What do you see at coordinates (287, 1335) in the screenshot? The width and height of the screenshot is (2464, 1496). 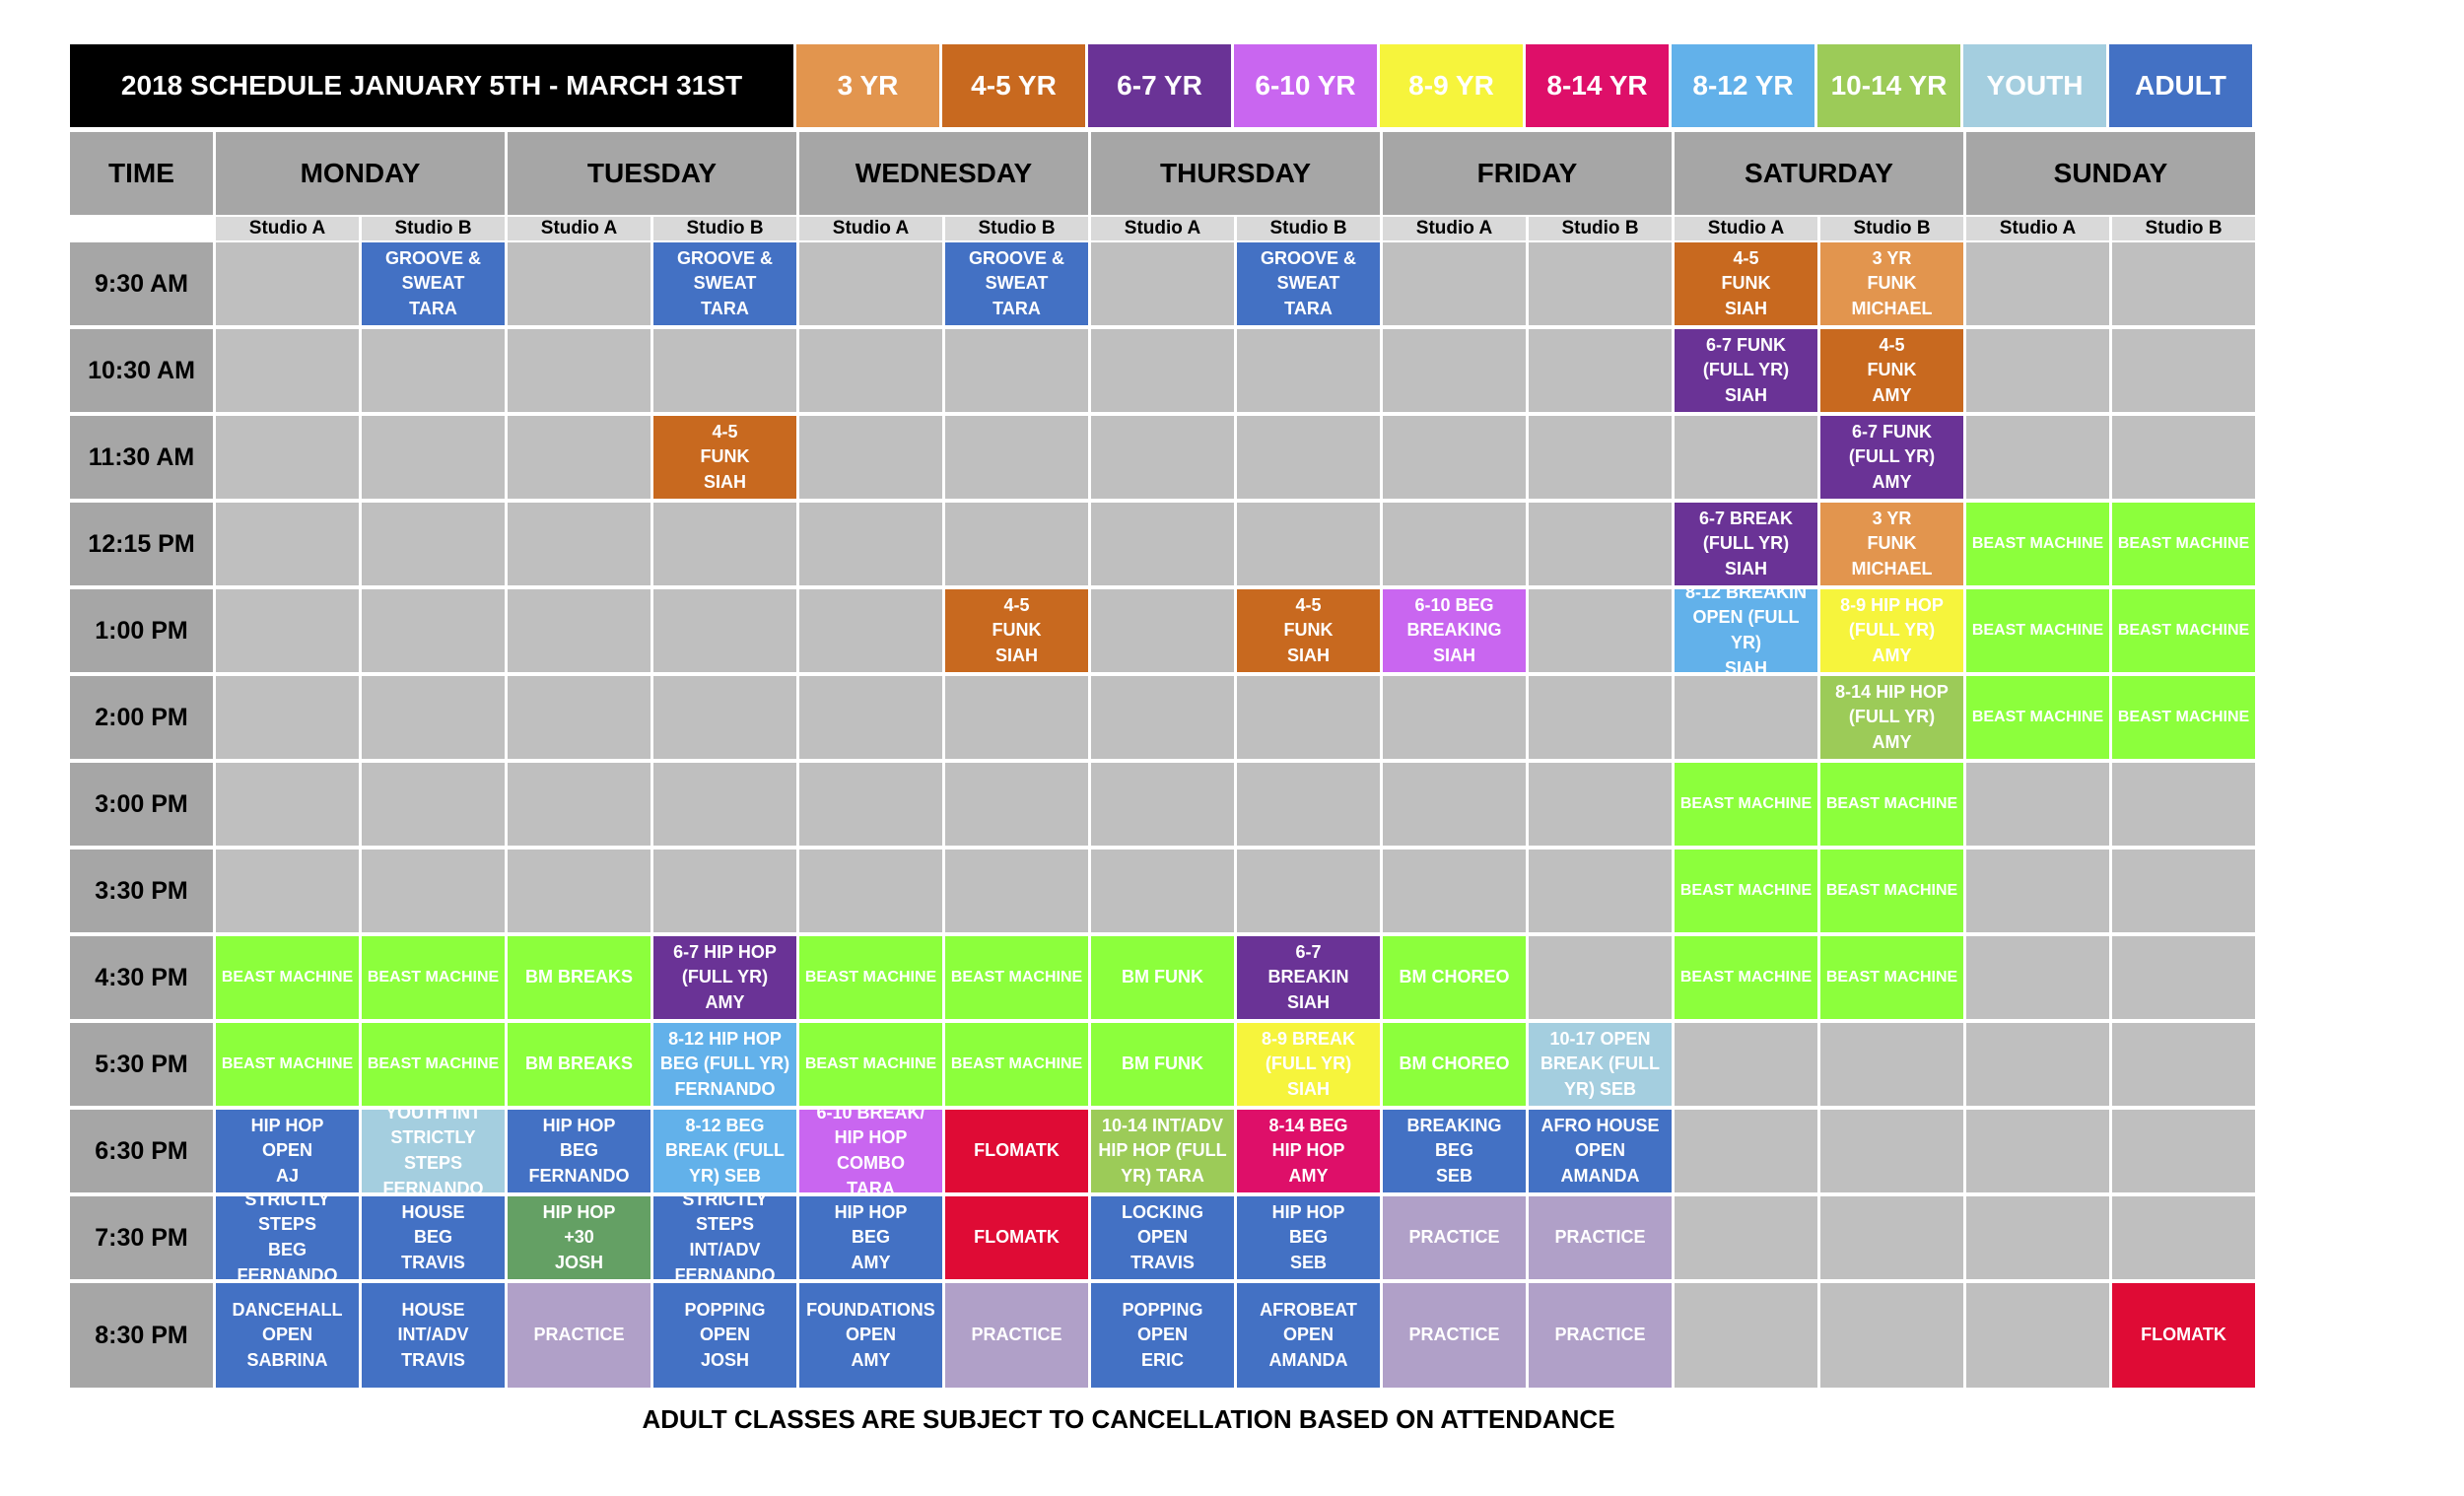 I see `class-block: DANCEHALL OPEN SABRINA` at bounding box center [287, 1335].